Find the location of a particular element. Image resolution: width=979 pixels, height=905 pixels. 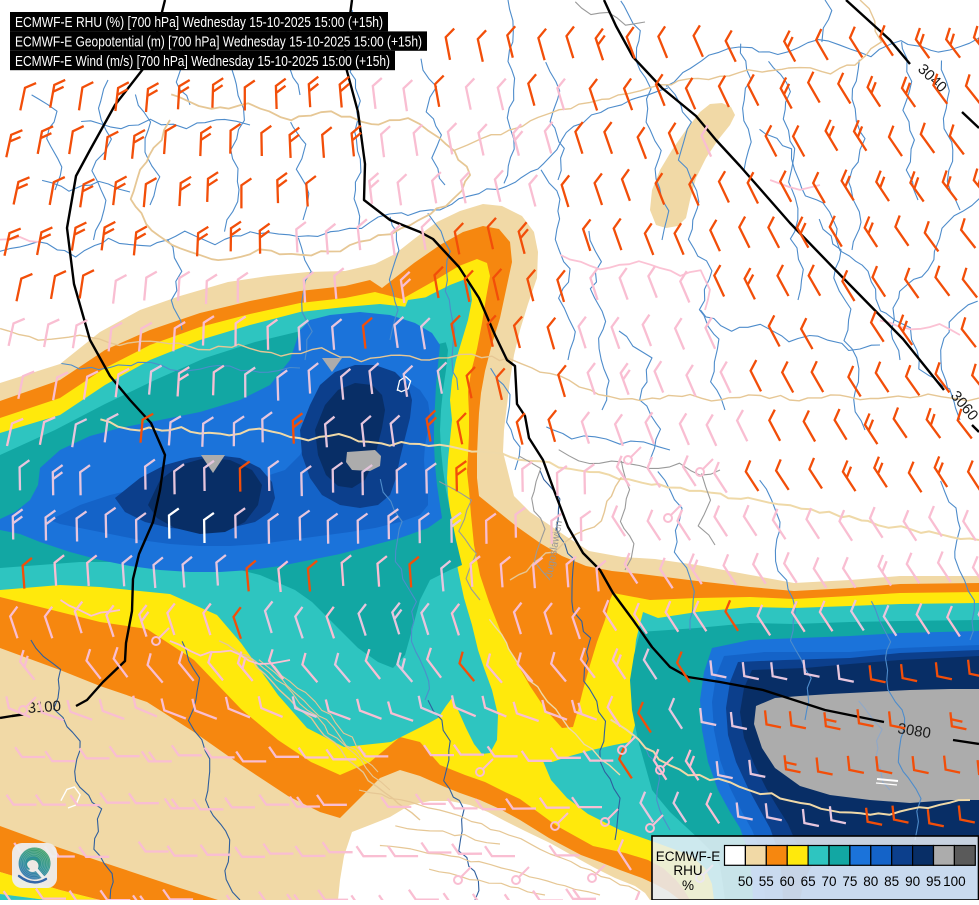

svg-text: 85 is located at coordinates (891, 881).